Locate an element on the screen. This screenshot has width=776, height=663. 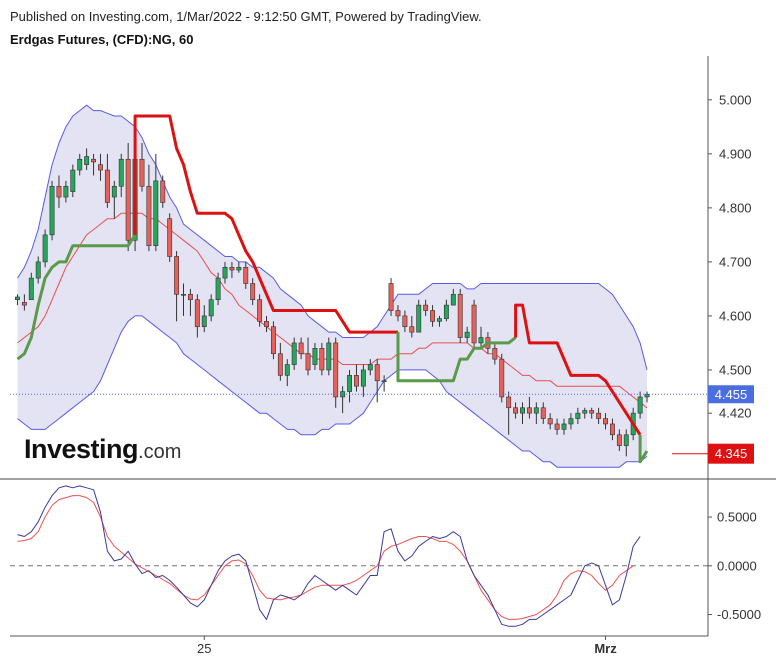
oscillator-signal-line is located at coordinates (325, 557).